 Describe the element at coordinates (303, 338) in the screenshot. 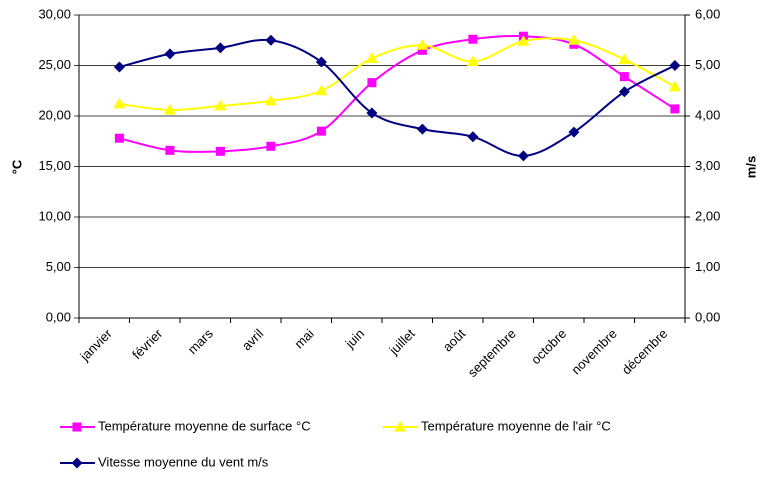

I see `x-tick-label: mai` at that location.